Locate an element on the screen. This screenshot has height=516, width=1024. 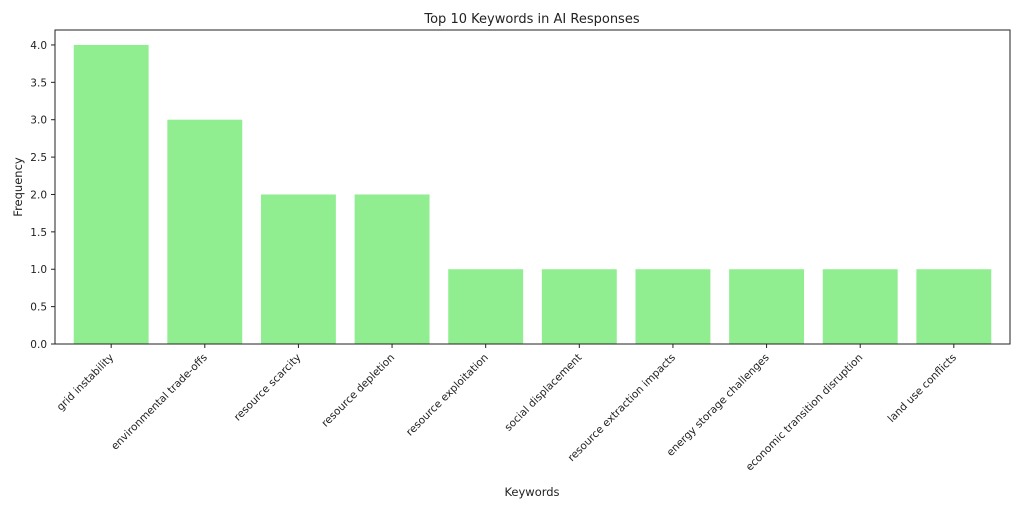
y-tick-label-5: 2.5 is located at coordinates (38, 158).